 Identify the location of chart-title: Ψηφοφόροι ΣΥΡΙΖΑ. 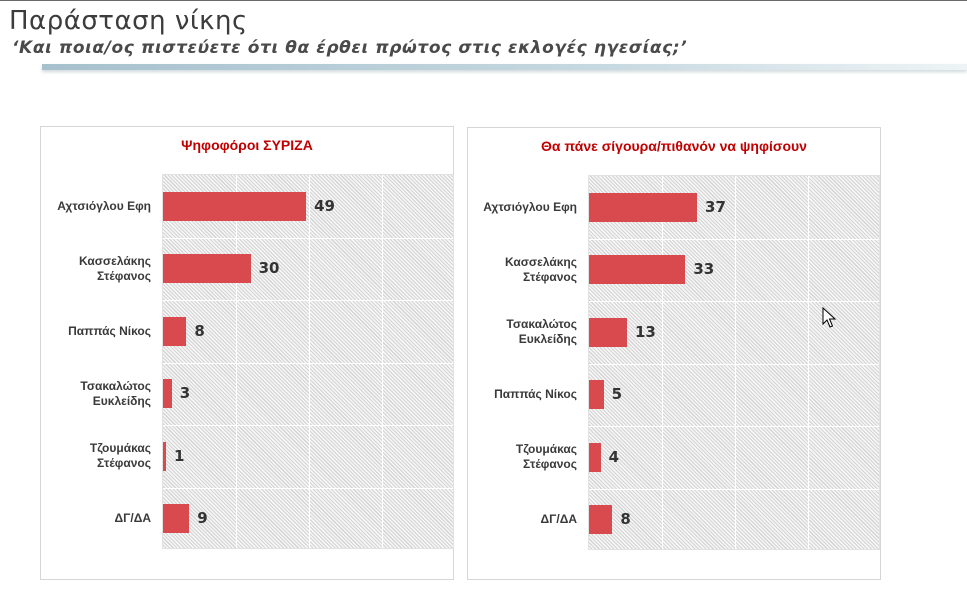
(247, 145).